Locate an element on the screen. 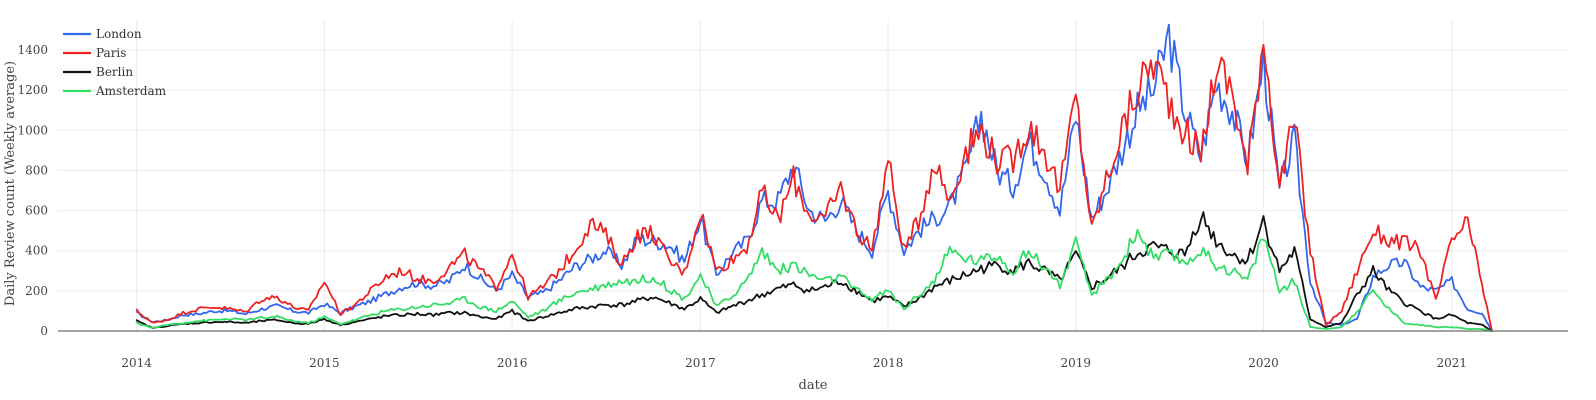 Image resolution: width=1596 pixels, height=400 pixels. legend-label: London is located at coordinates (119, 34).